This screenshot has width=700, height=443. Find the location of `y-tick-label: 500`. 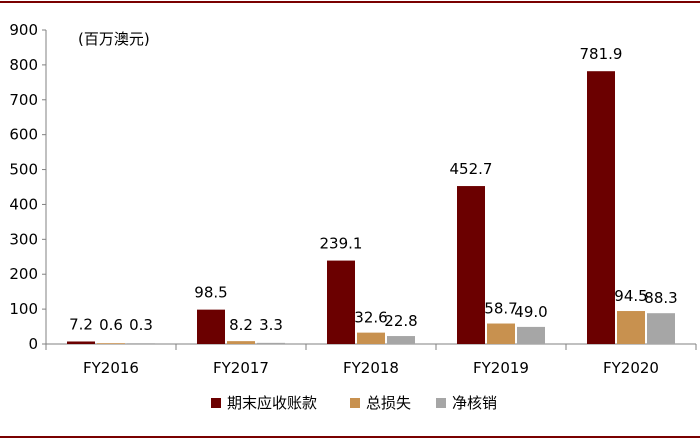

y-tick-label: 500 is located at coordinates (23, 170).